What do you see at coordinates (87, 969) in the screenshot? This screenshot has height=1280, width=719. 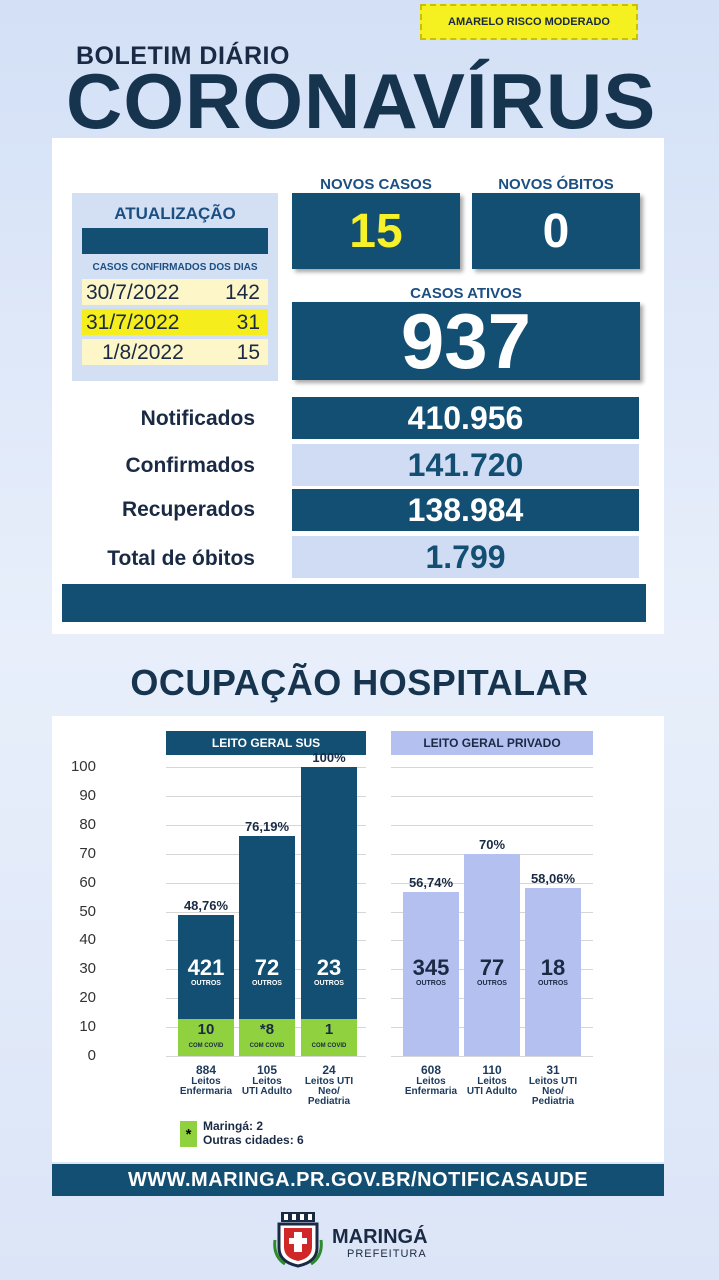 I see `y-tick-label: 30` at bounding box center [87, 969].